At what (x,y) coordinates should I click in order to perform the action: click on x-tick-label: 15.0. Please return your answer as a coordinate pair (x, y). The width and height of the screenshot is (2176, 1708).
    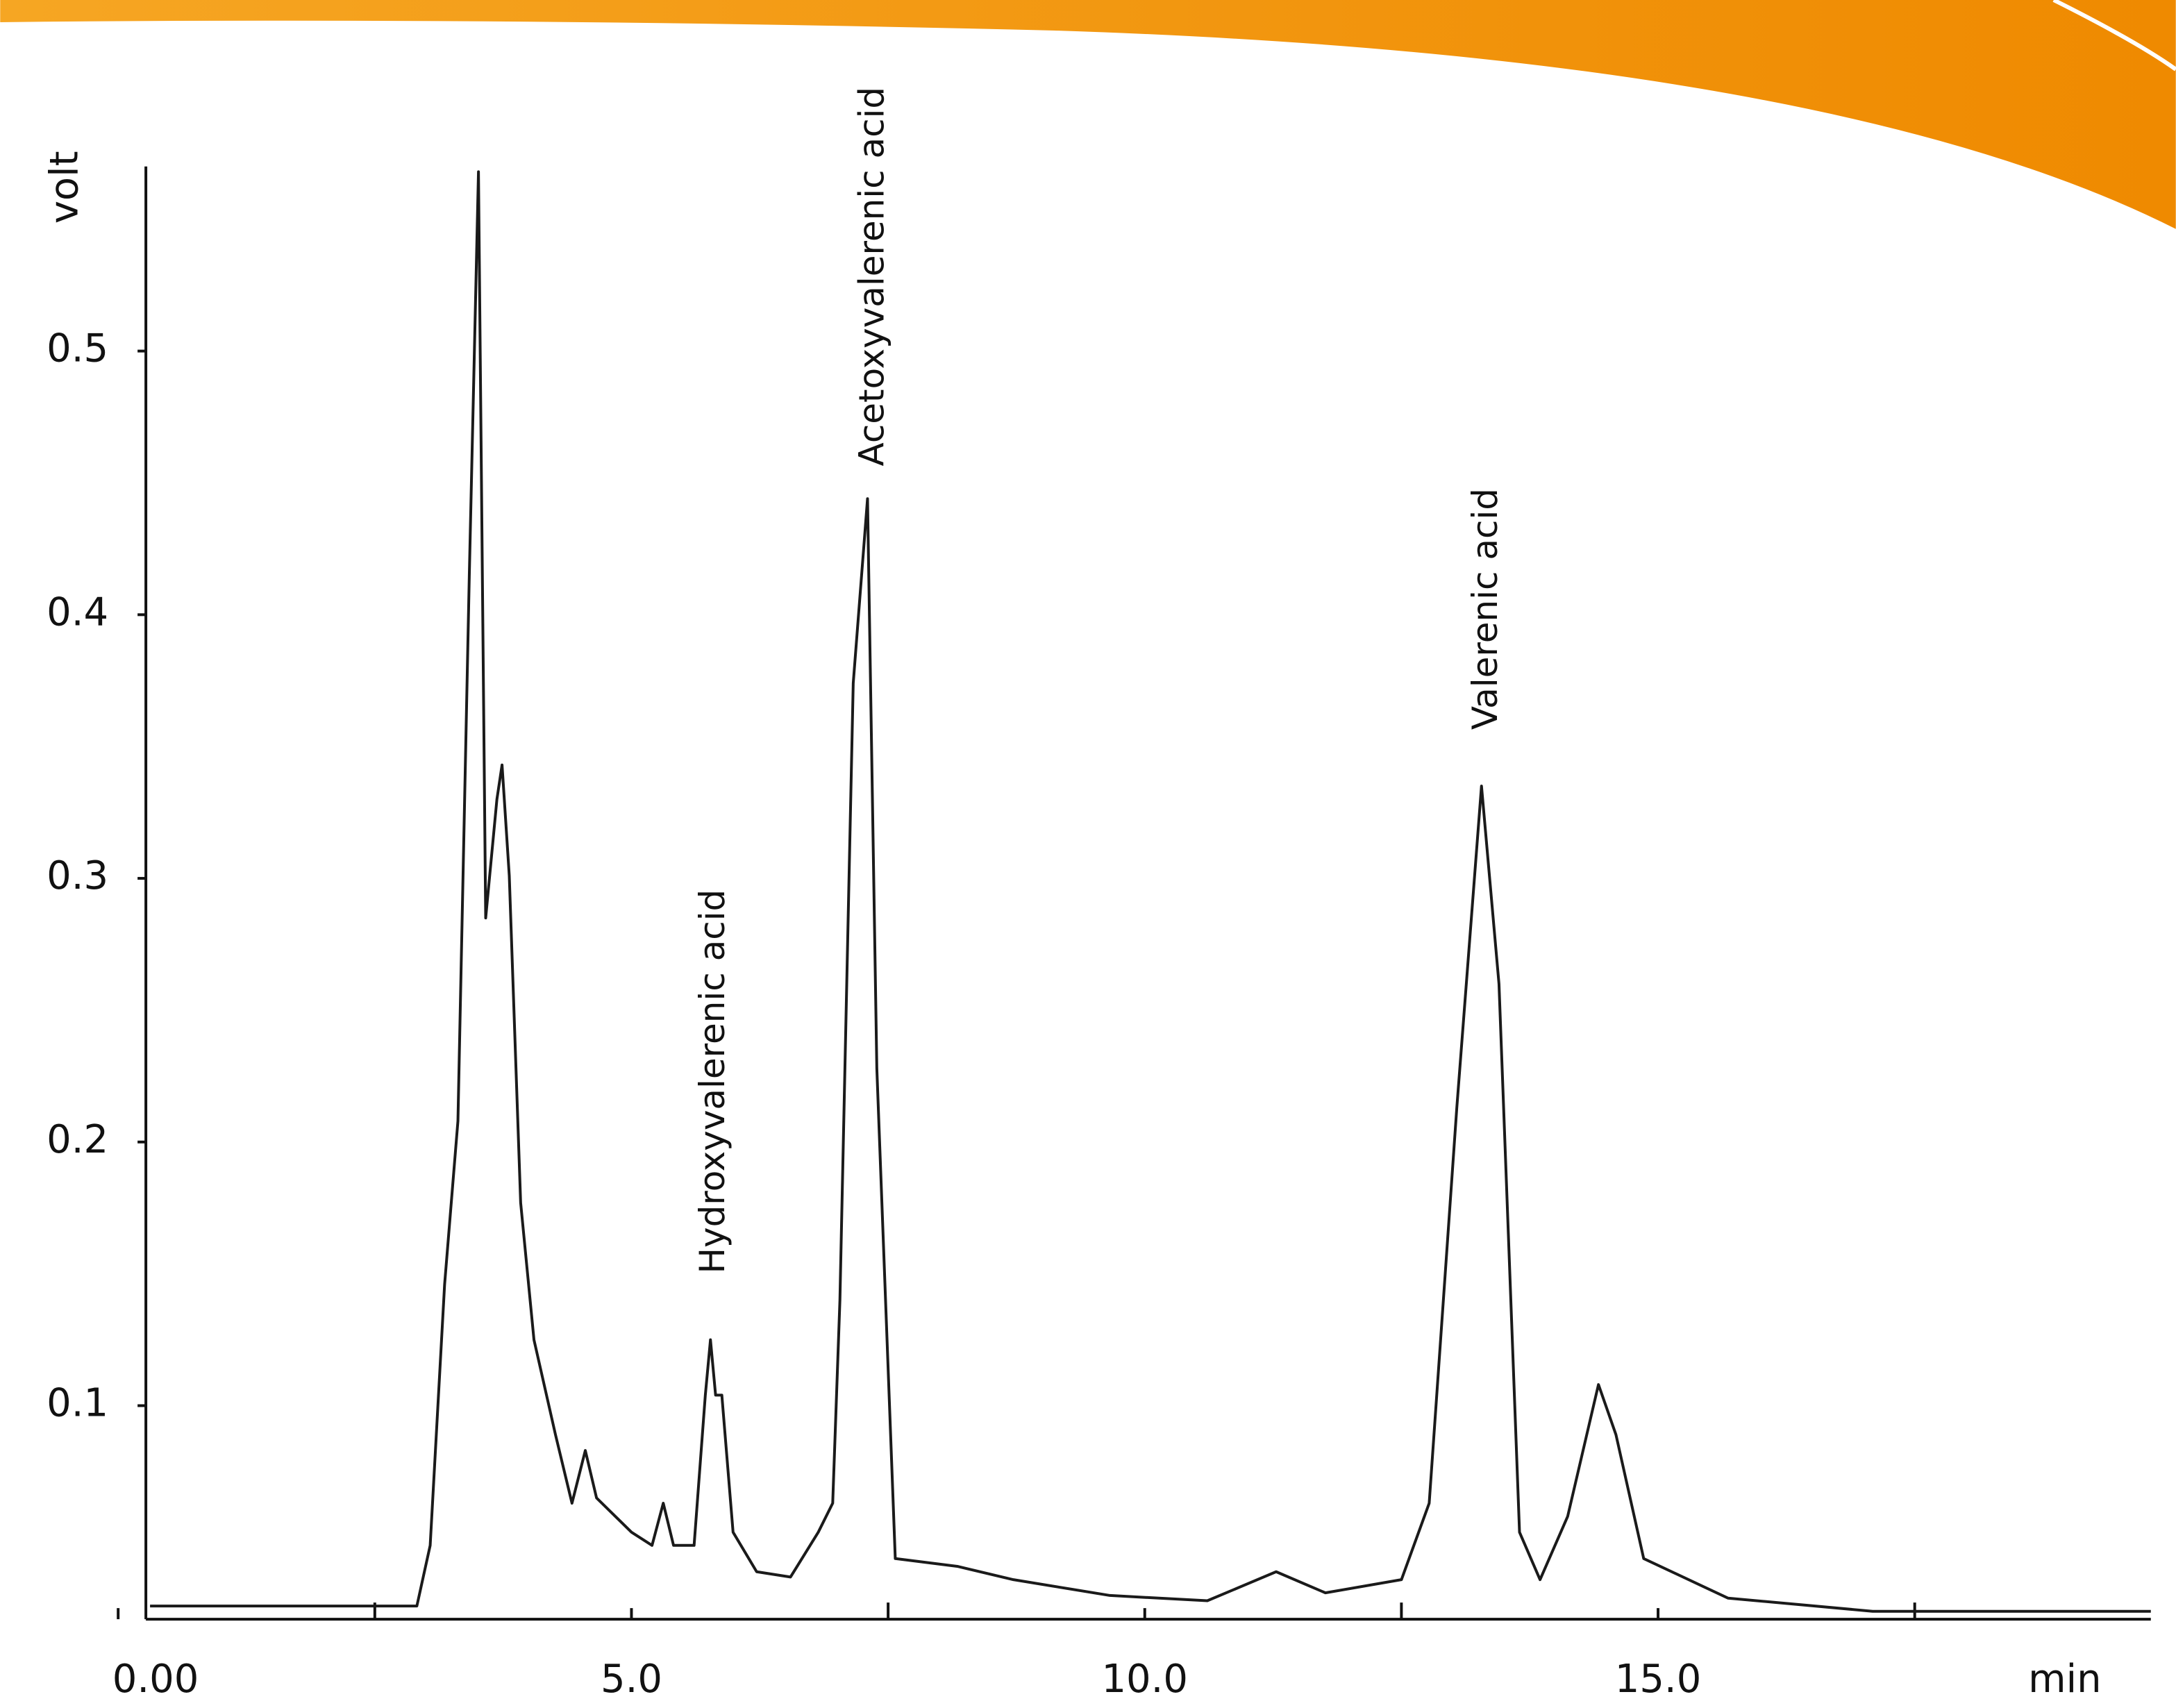
    Looking at the image, I should click on (1658, 1679).